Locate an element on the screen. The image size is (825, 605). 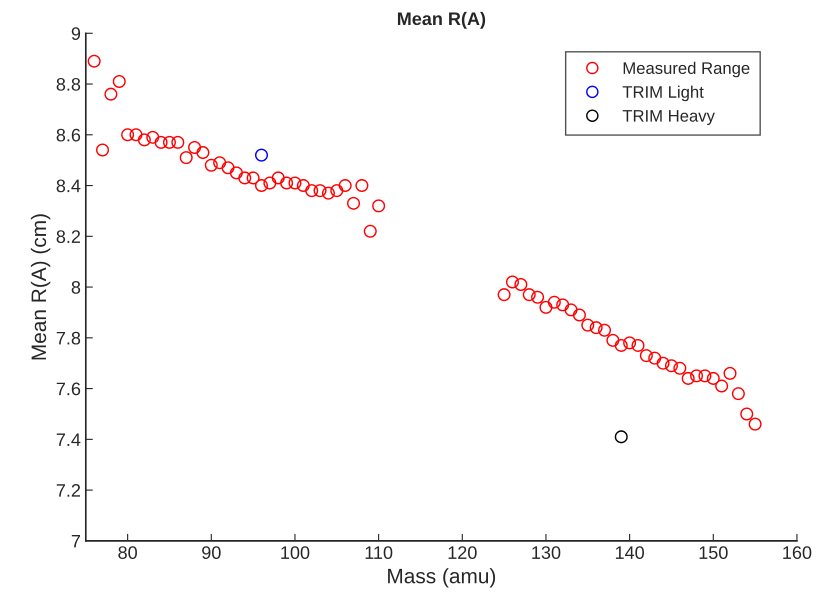
x-tick-label: 130 is located at coordinates (546, 552).